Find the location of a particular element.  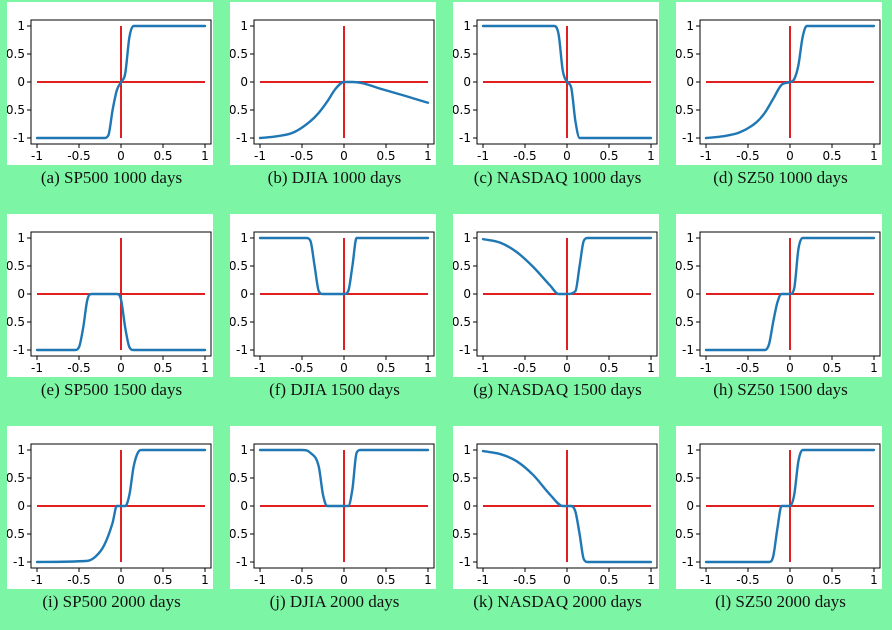

chart-caption: (b) DJIA 1000 days is located at coordinates (334, 177).